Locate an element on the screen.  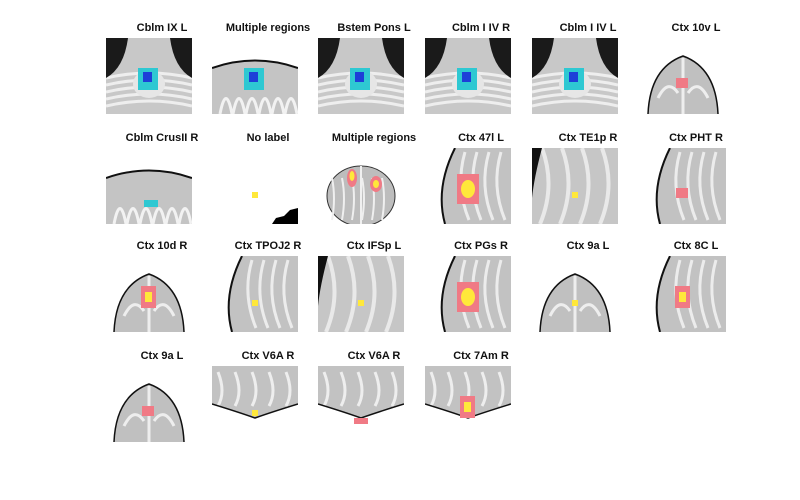
panel-title: Bstem Pons L is located at coordinates (374, 28).